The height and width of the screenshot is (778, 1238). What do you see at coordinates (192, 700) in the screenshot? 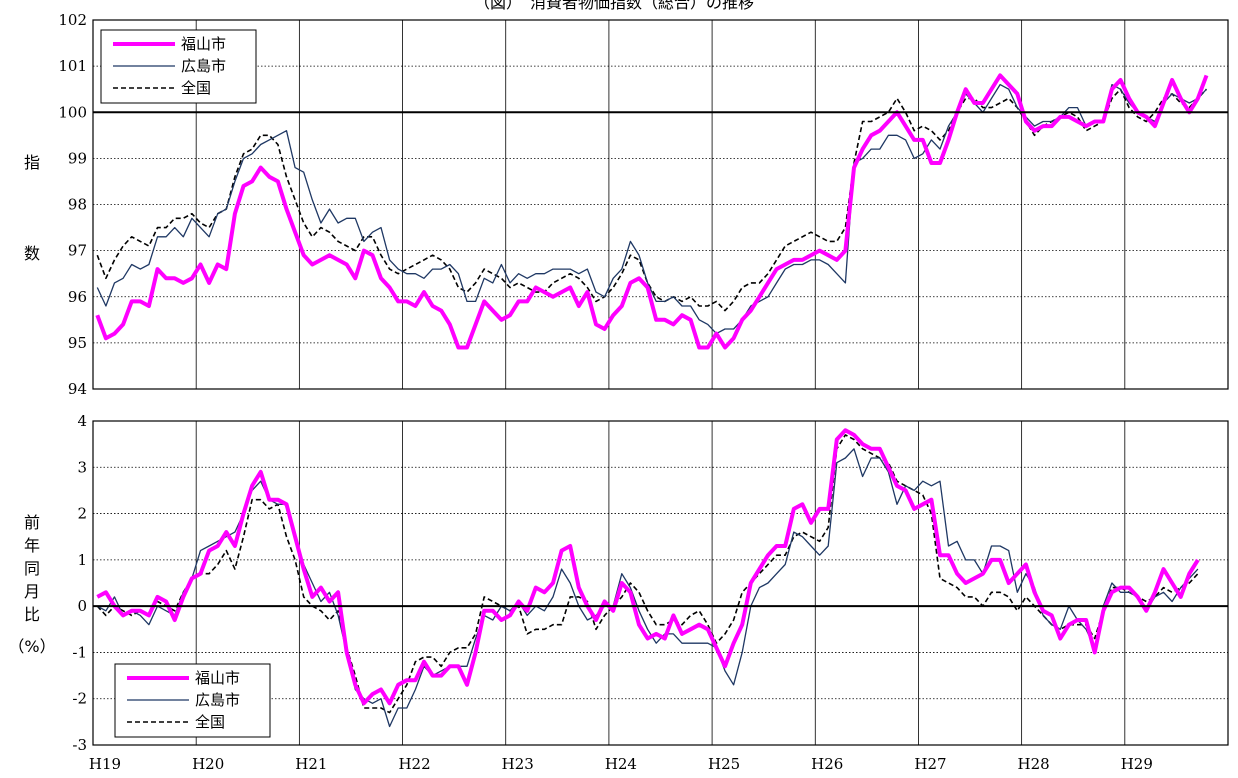
I see `bottom-legend: 福山市 広島市 全国` at bounding box center [192, 700].